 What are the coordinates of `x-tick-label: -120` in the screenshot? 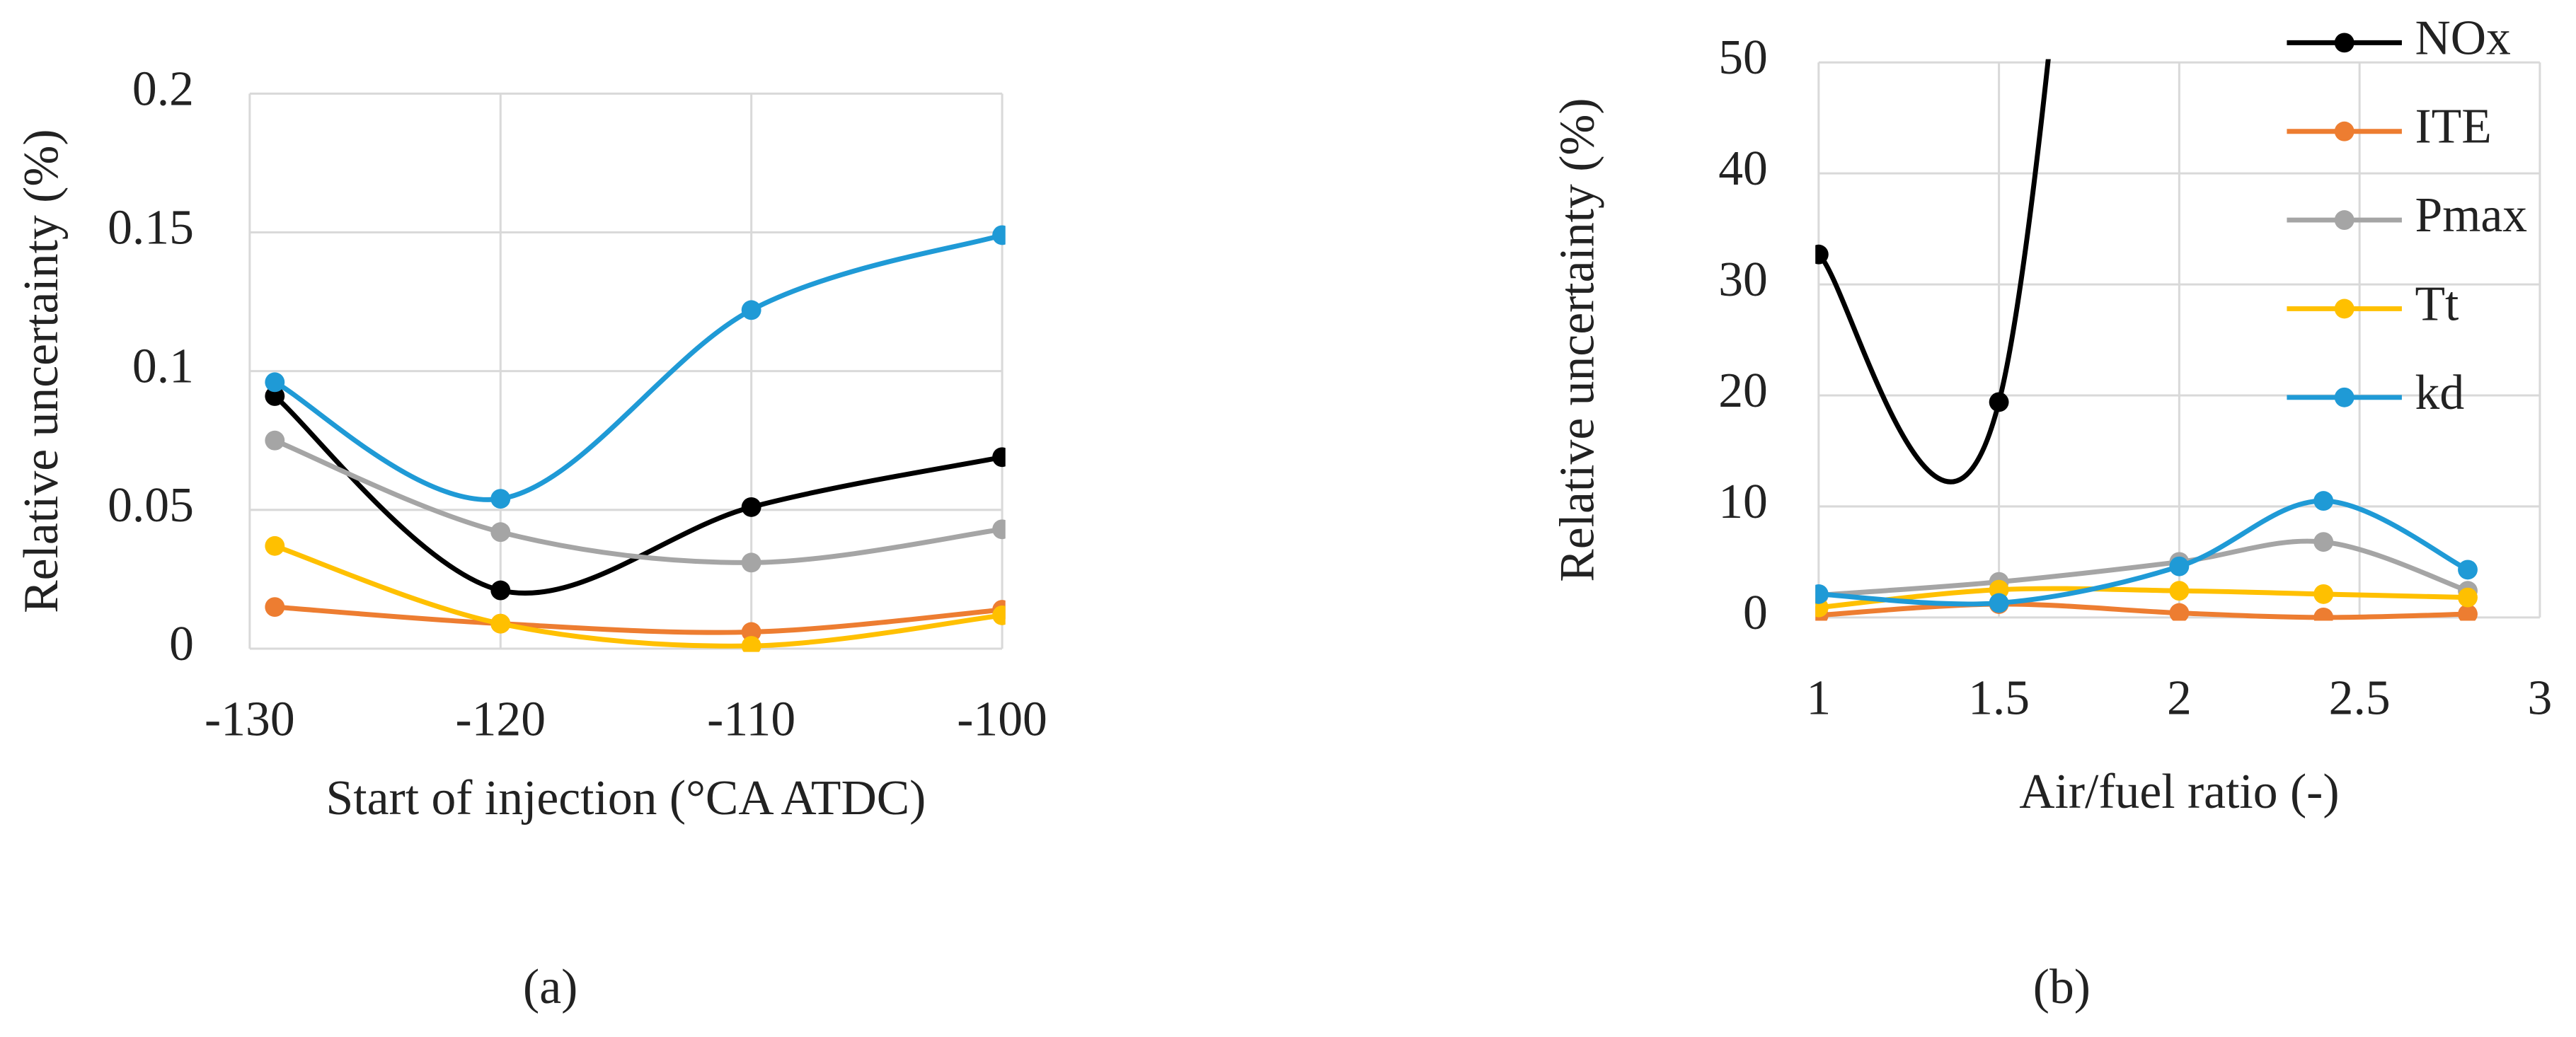 It's located at (501, 720).